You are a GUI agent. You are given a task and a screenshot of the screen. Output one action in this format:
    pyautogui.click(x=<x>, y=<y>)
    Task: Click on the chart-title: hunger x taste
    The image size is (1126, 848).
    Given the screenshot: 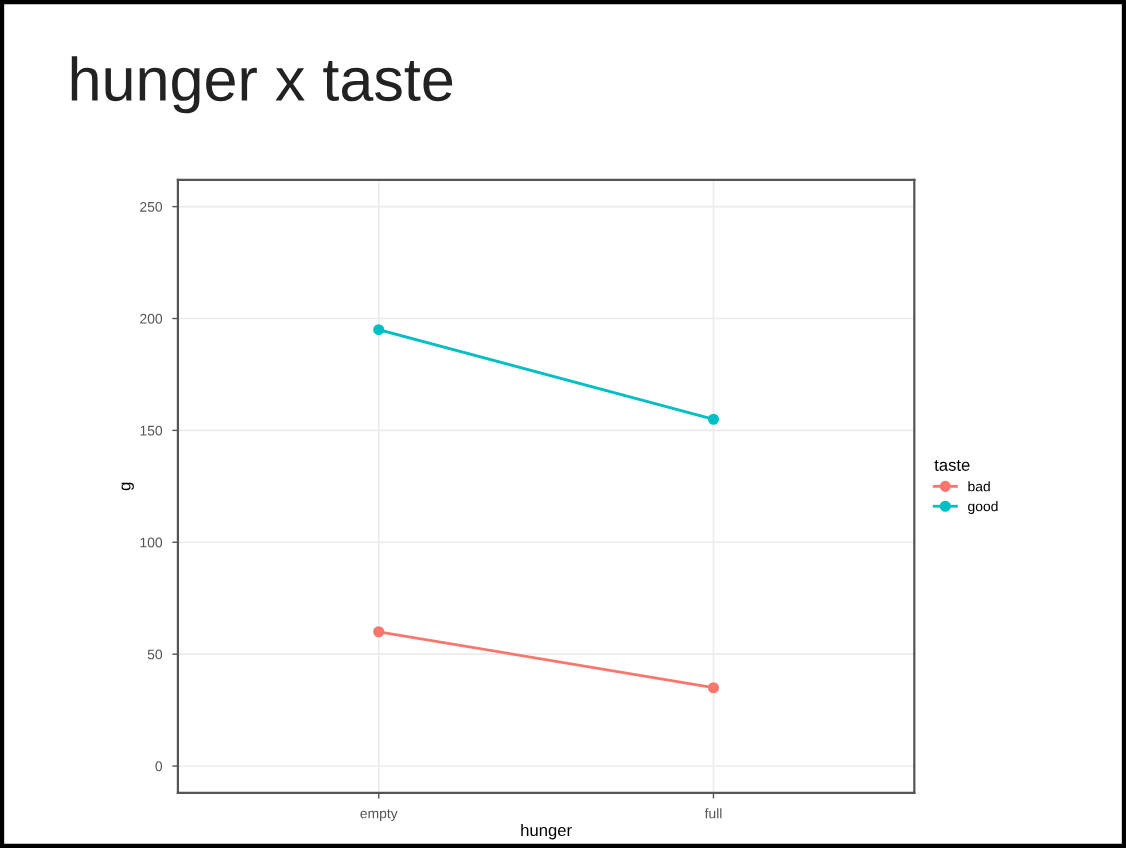 What is the action you would take?
    pyautogui.click(x=262, y=85)
    